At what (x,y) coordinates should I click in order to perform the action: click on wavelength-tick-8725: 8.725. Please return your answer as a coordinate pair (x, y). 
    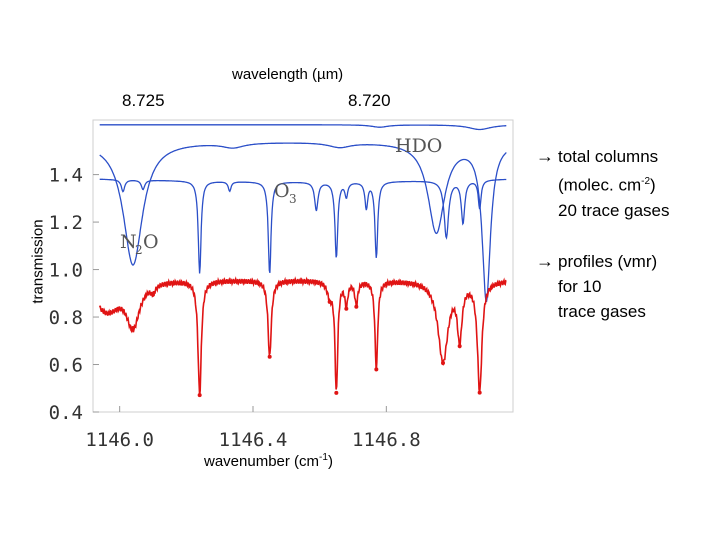
    Looking at the image, I should click on (143, 100).